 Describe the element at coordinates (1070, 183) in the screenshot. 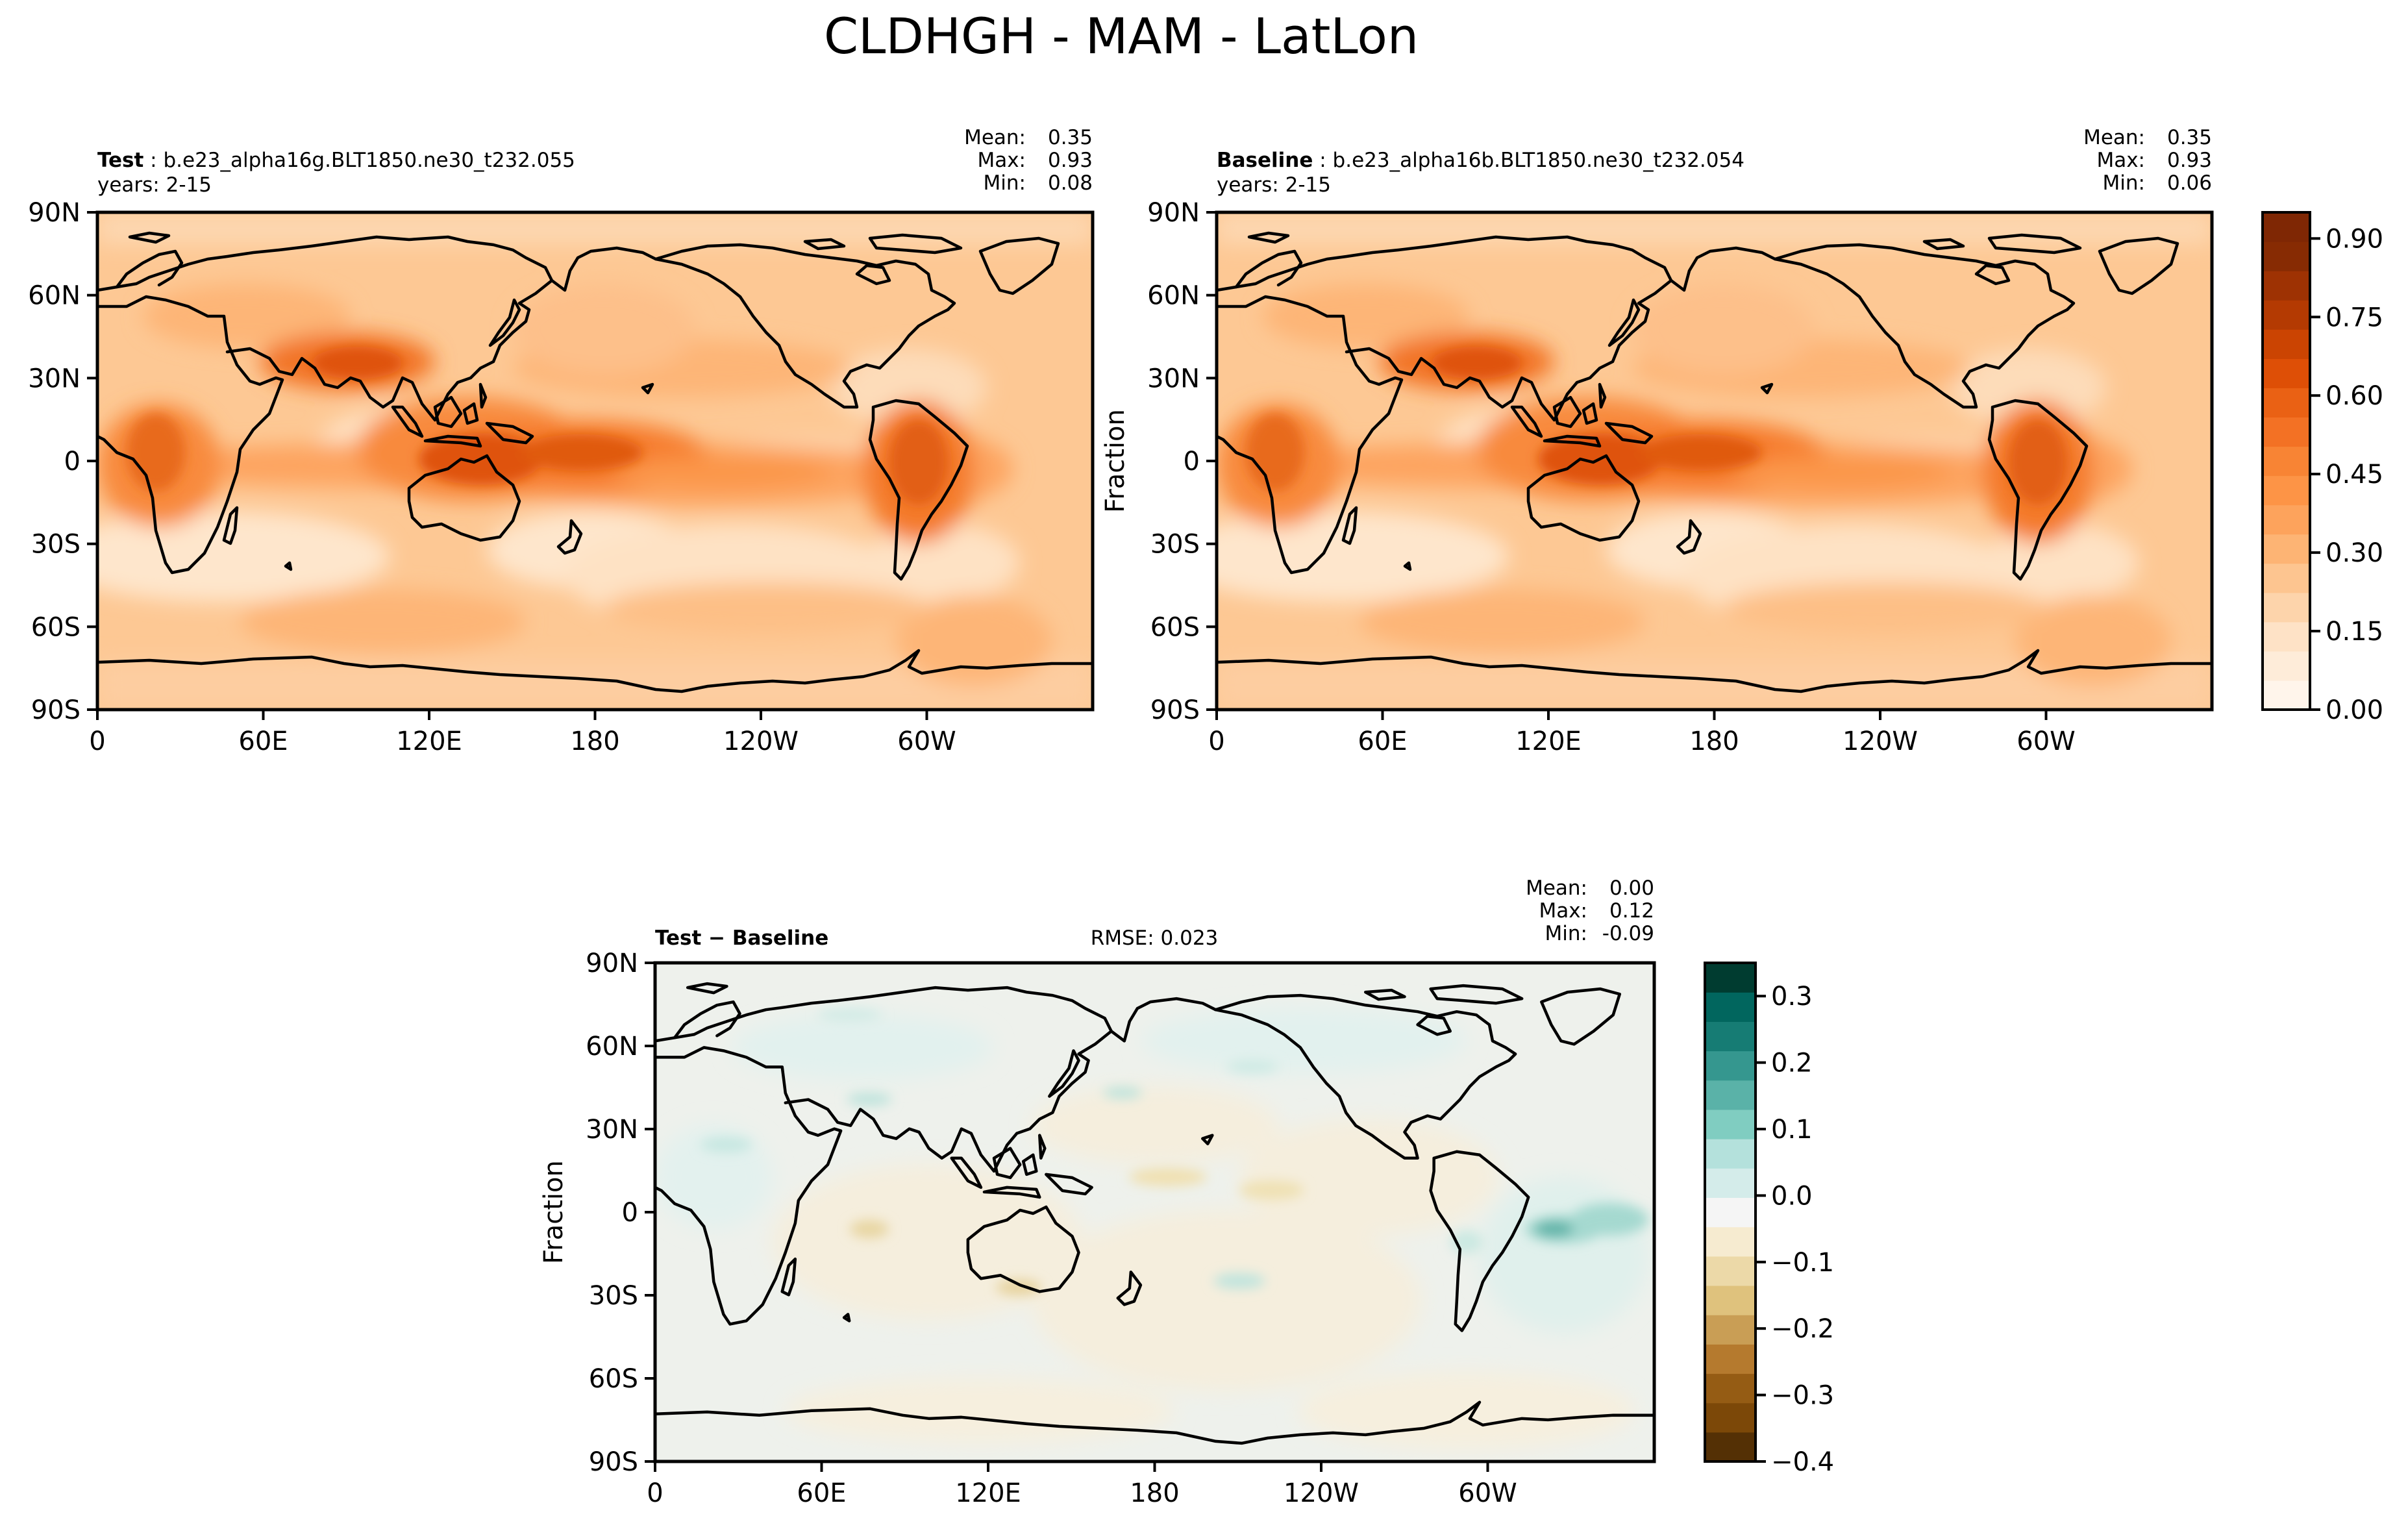

I see `test-stat-value: 0.08` at that location.